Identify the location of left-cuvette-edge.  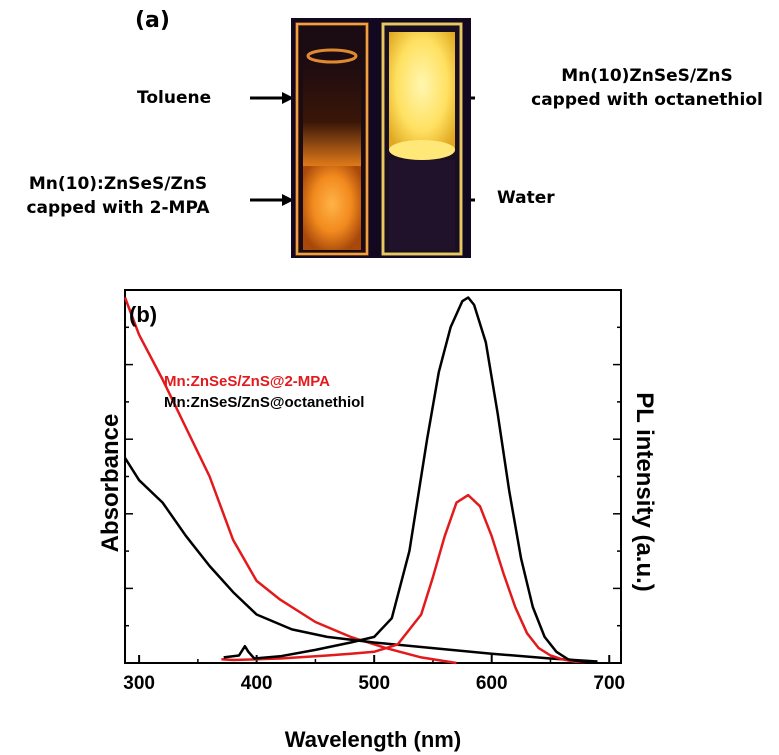
(332, 139).